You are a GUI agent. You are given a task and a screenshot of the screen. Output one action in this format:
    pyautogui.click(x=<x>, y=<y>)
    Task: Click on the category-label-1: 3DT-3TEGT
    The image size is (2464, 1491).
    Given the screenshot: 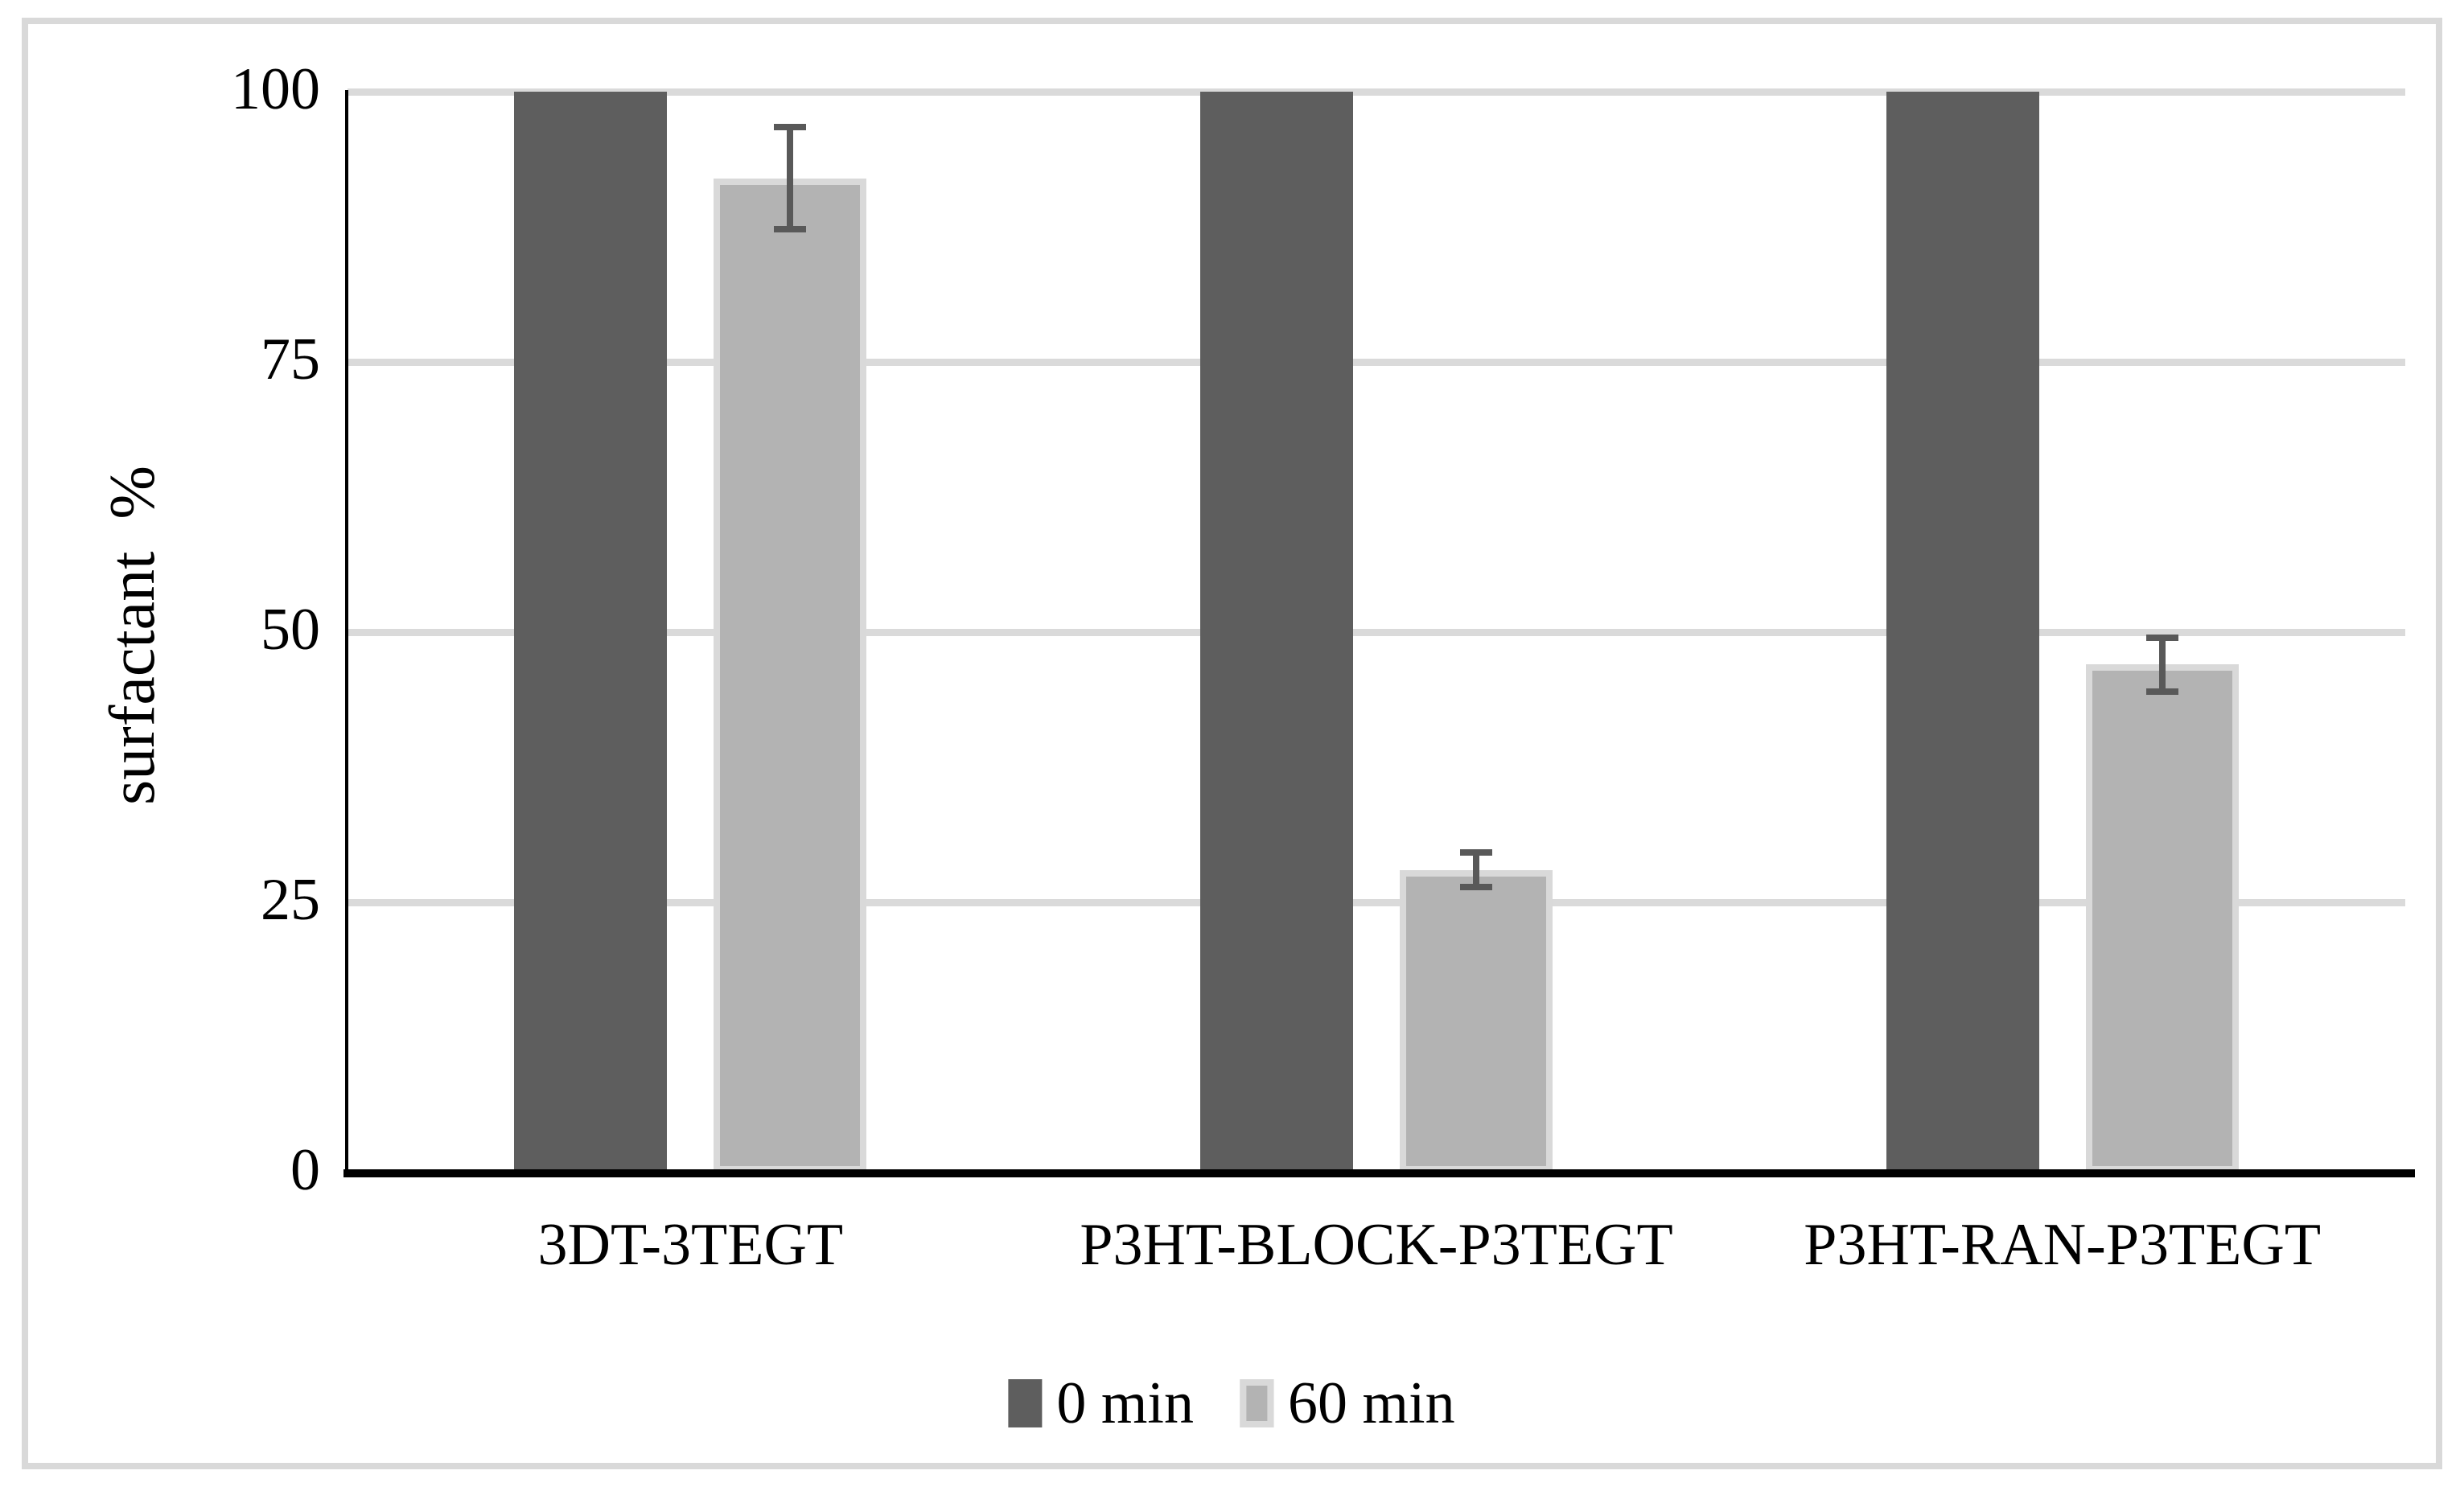 What is the action you would take?
    pyautogui.click(x=690, y=1245)
    